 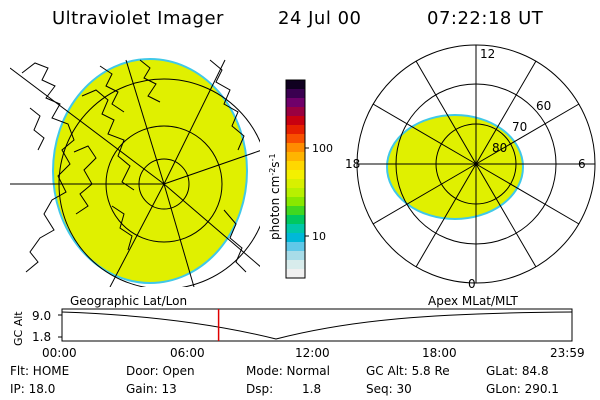 I want to click on instrument-title: Ultraviolet Imager, so click(x=138, y=18).